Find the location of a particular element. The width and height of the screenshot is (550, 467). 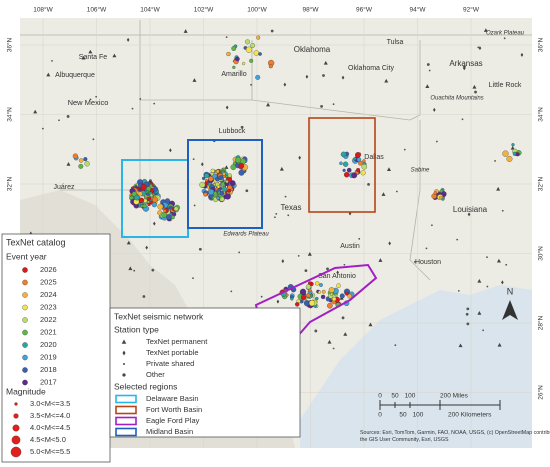

latitude-label: 28°N is located at coordinates (541, 322).